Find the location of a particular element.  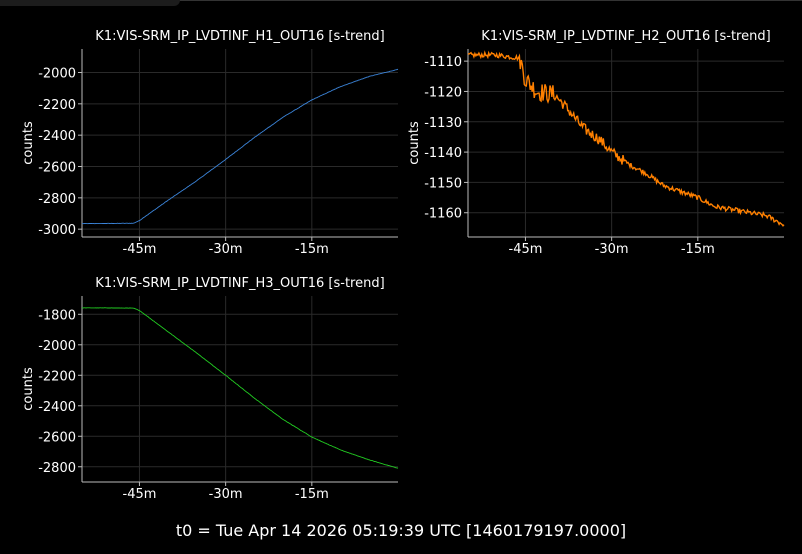

window-top-edge is located at coordinates (401, 0).